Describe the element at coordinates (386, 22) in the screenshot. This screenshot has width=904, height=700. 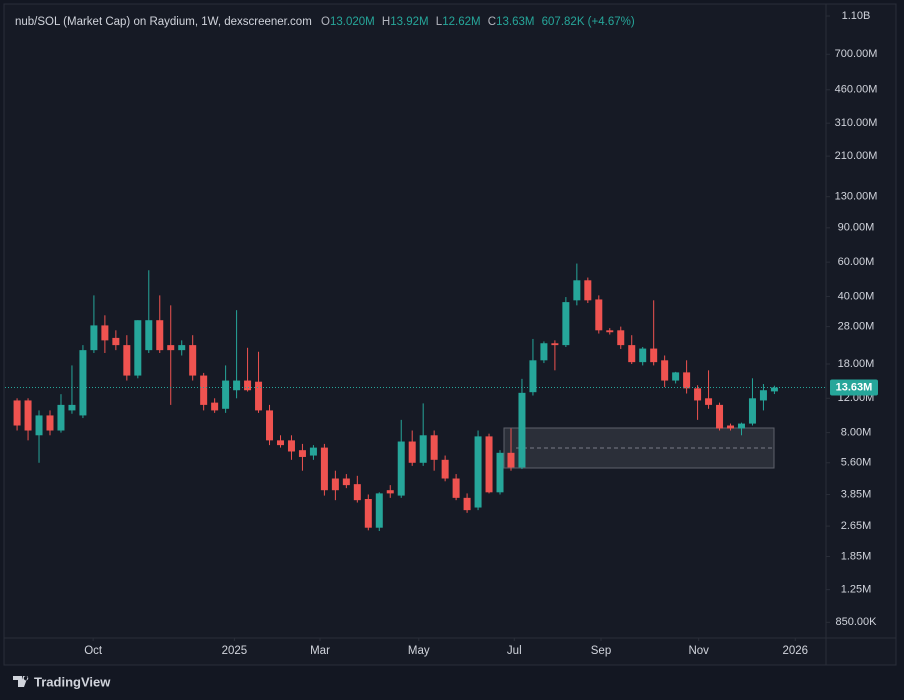
I see `h-label: H` at that location.